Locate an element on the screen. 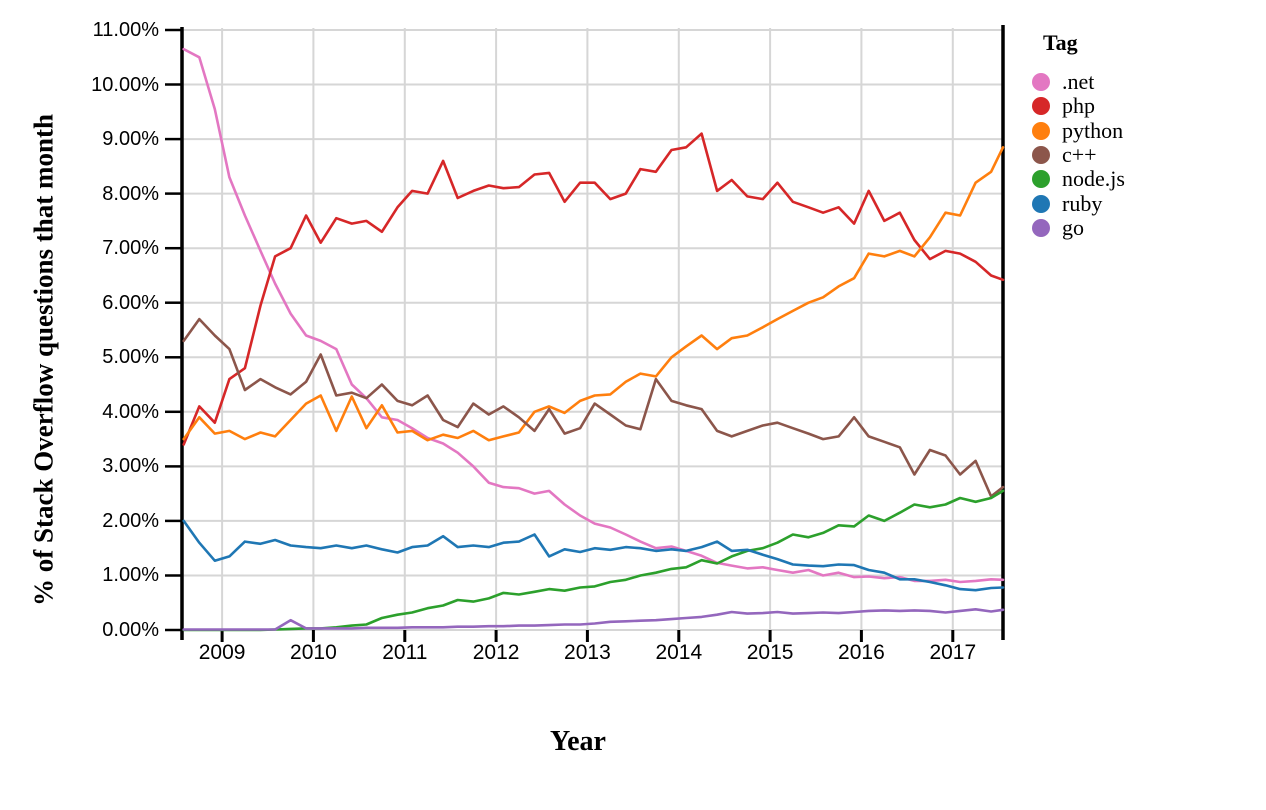 This screenshot has width=1266, height=810. legend-item-label: c++ is located at coordinates (1079, 155).